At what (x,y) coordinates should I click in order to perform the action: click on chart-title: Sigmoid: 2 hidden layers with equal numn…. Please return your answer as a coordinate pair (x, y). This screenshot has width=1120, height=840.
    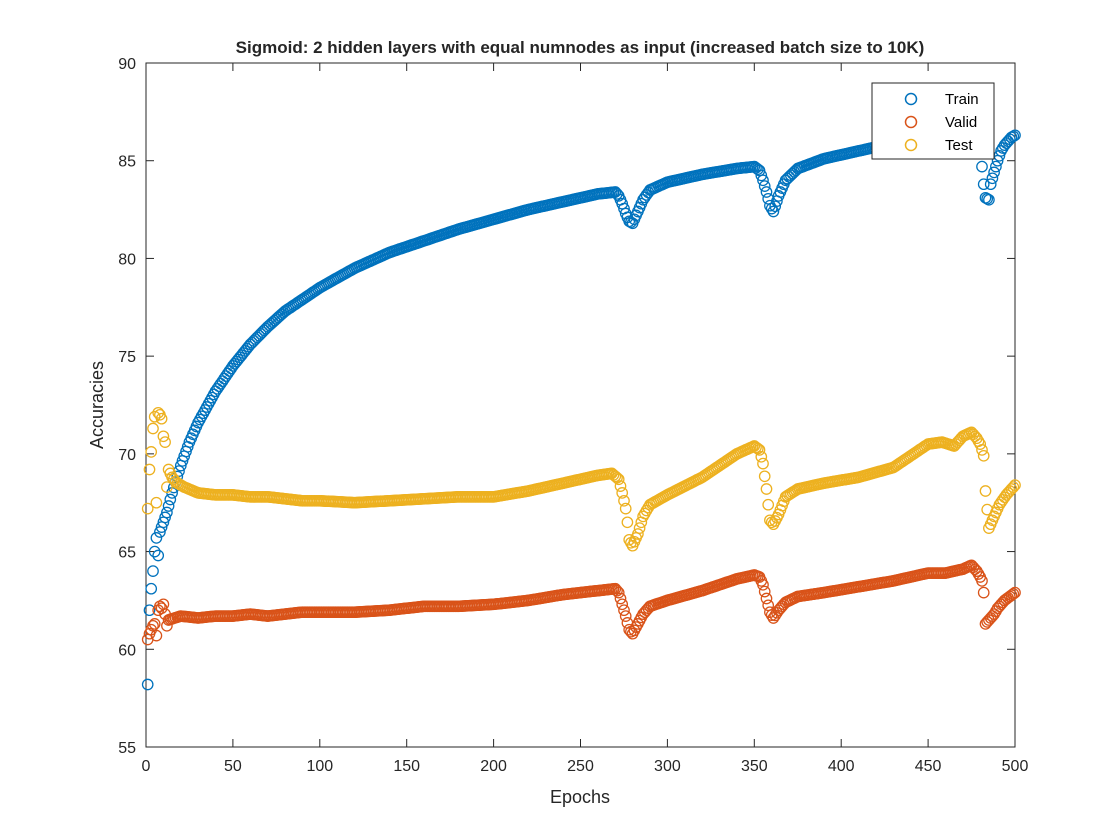
    Looking at the image, I should click on (580, 47).